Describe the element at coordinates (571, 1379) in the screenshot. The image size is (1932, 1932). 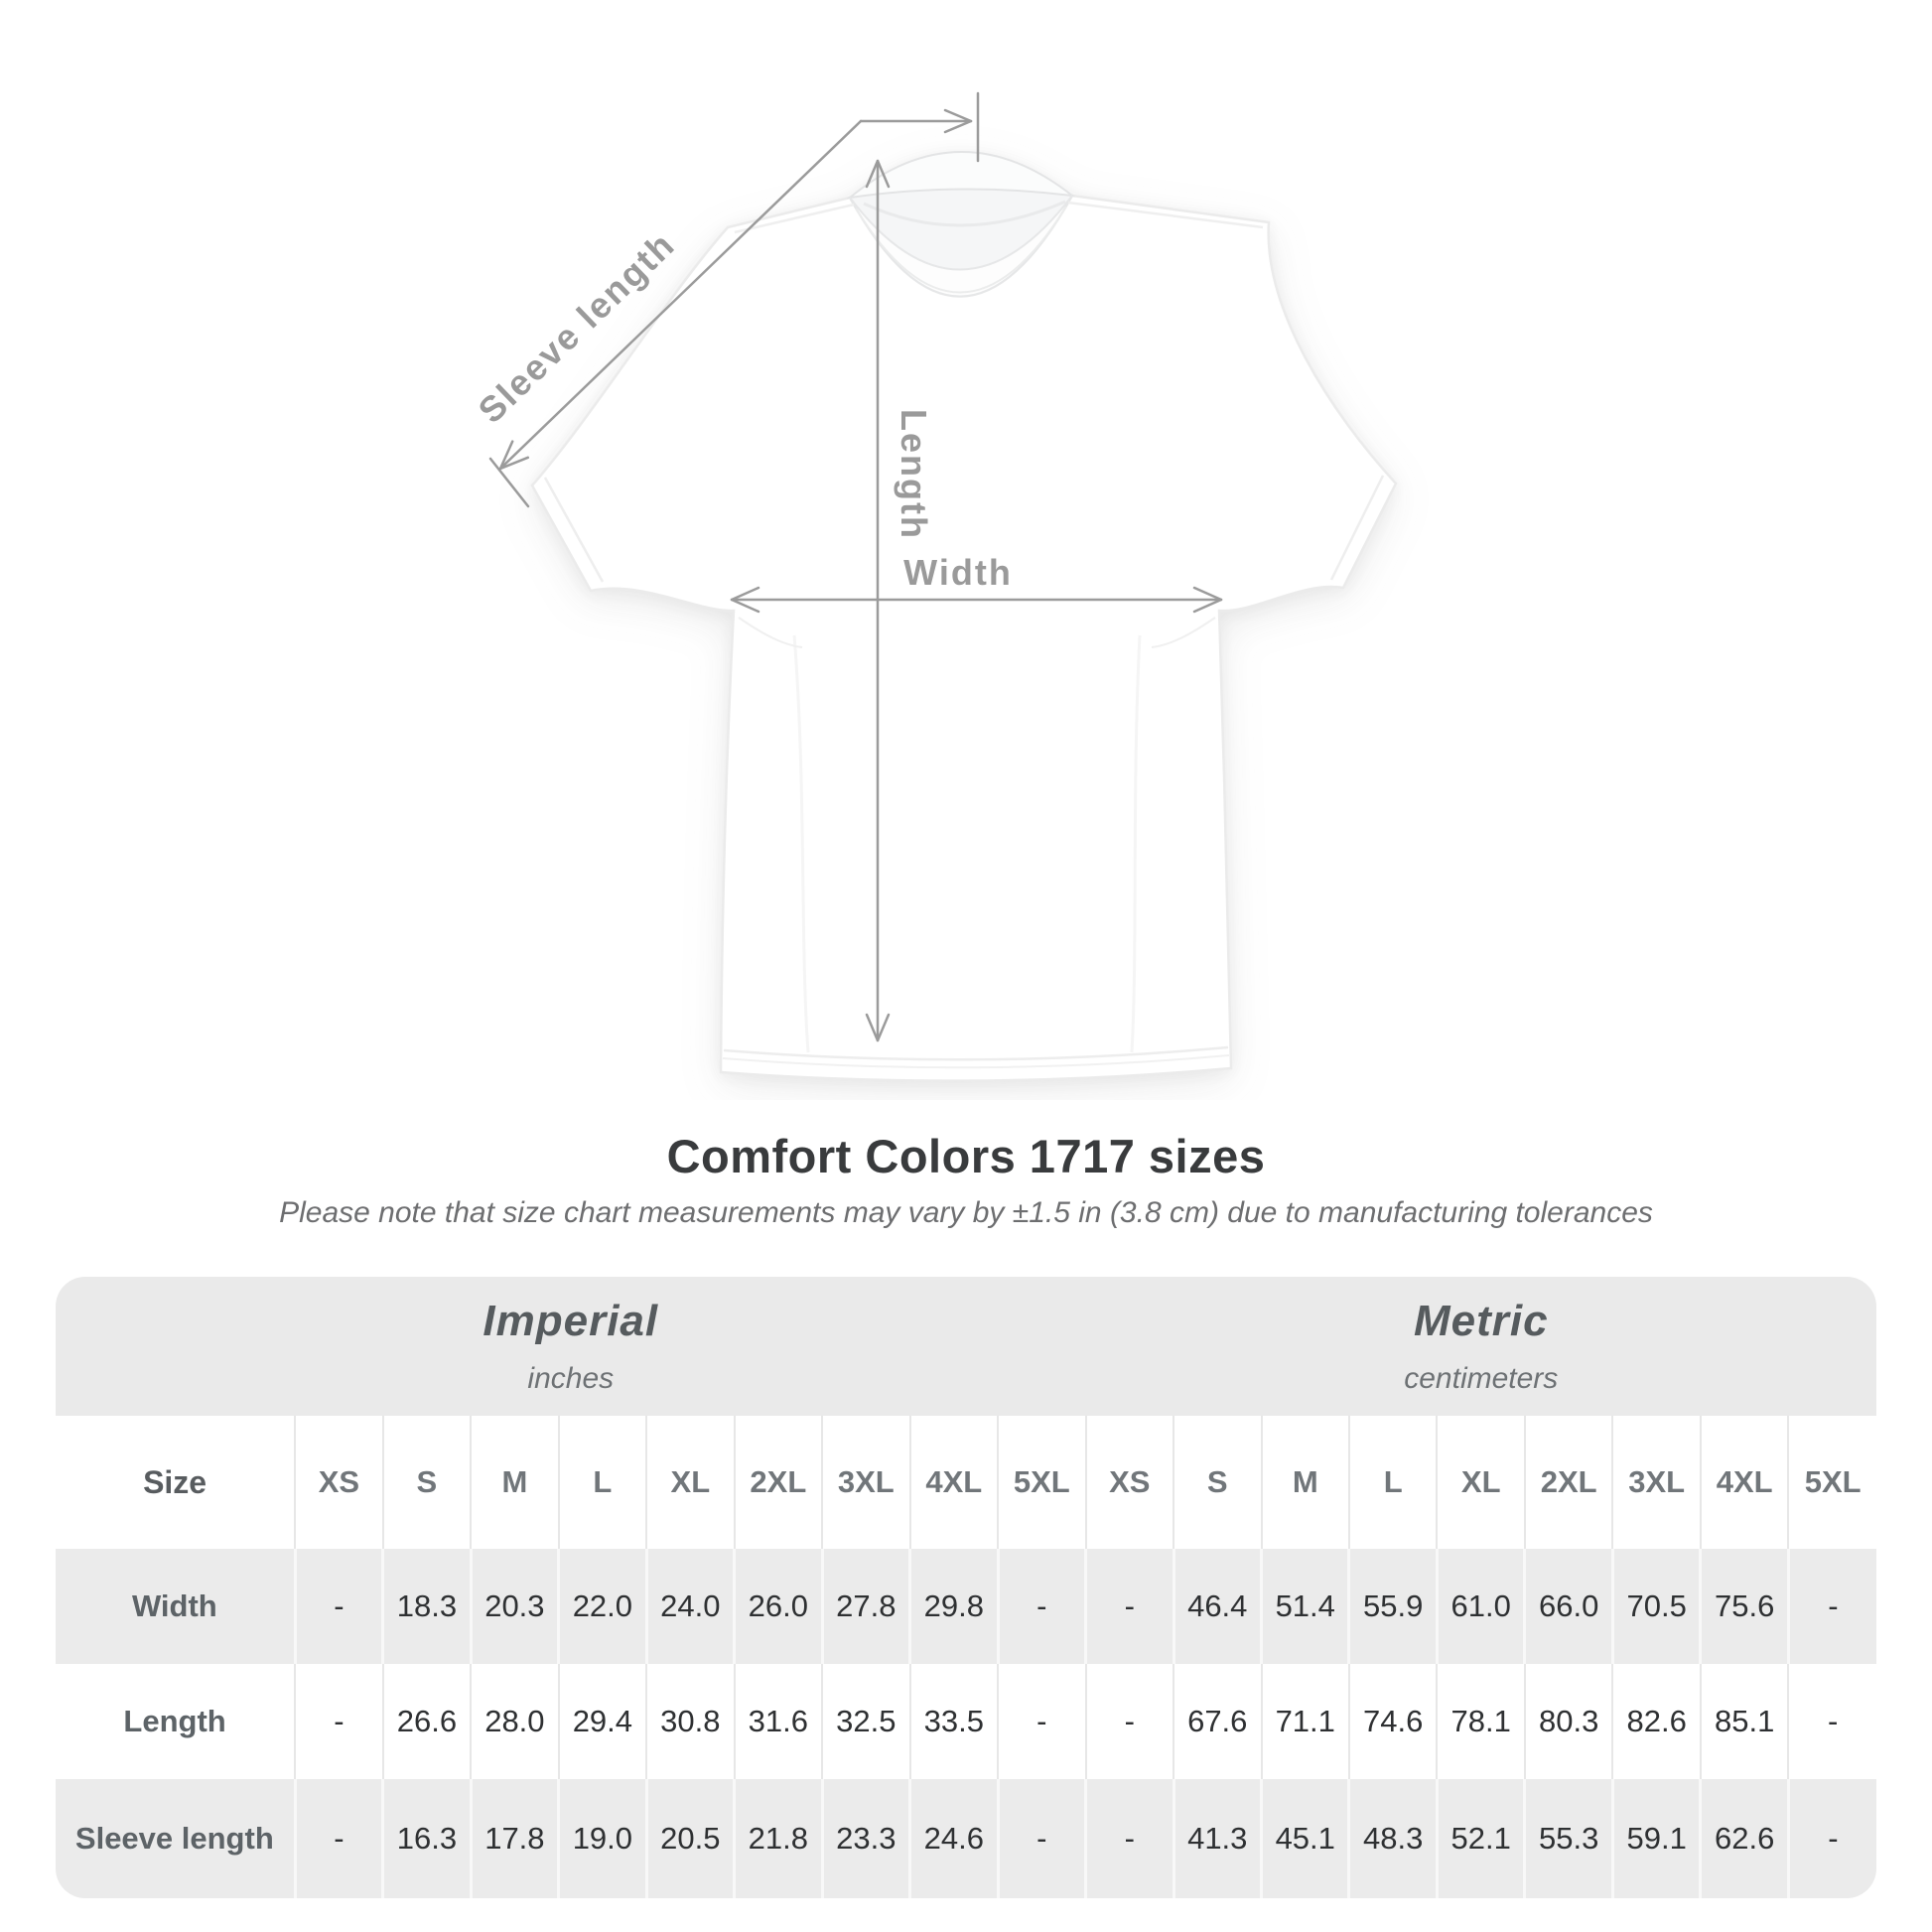
I see `imperial-sublabel: inches` at that location.